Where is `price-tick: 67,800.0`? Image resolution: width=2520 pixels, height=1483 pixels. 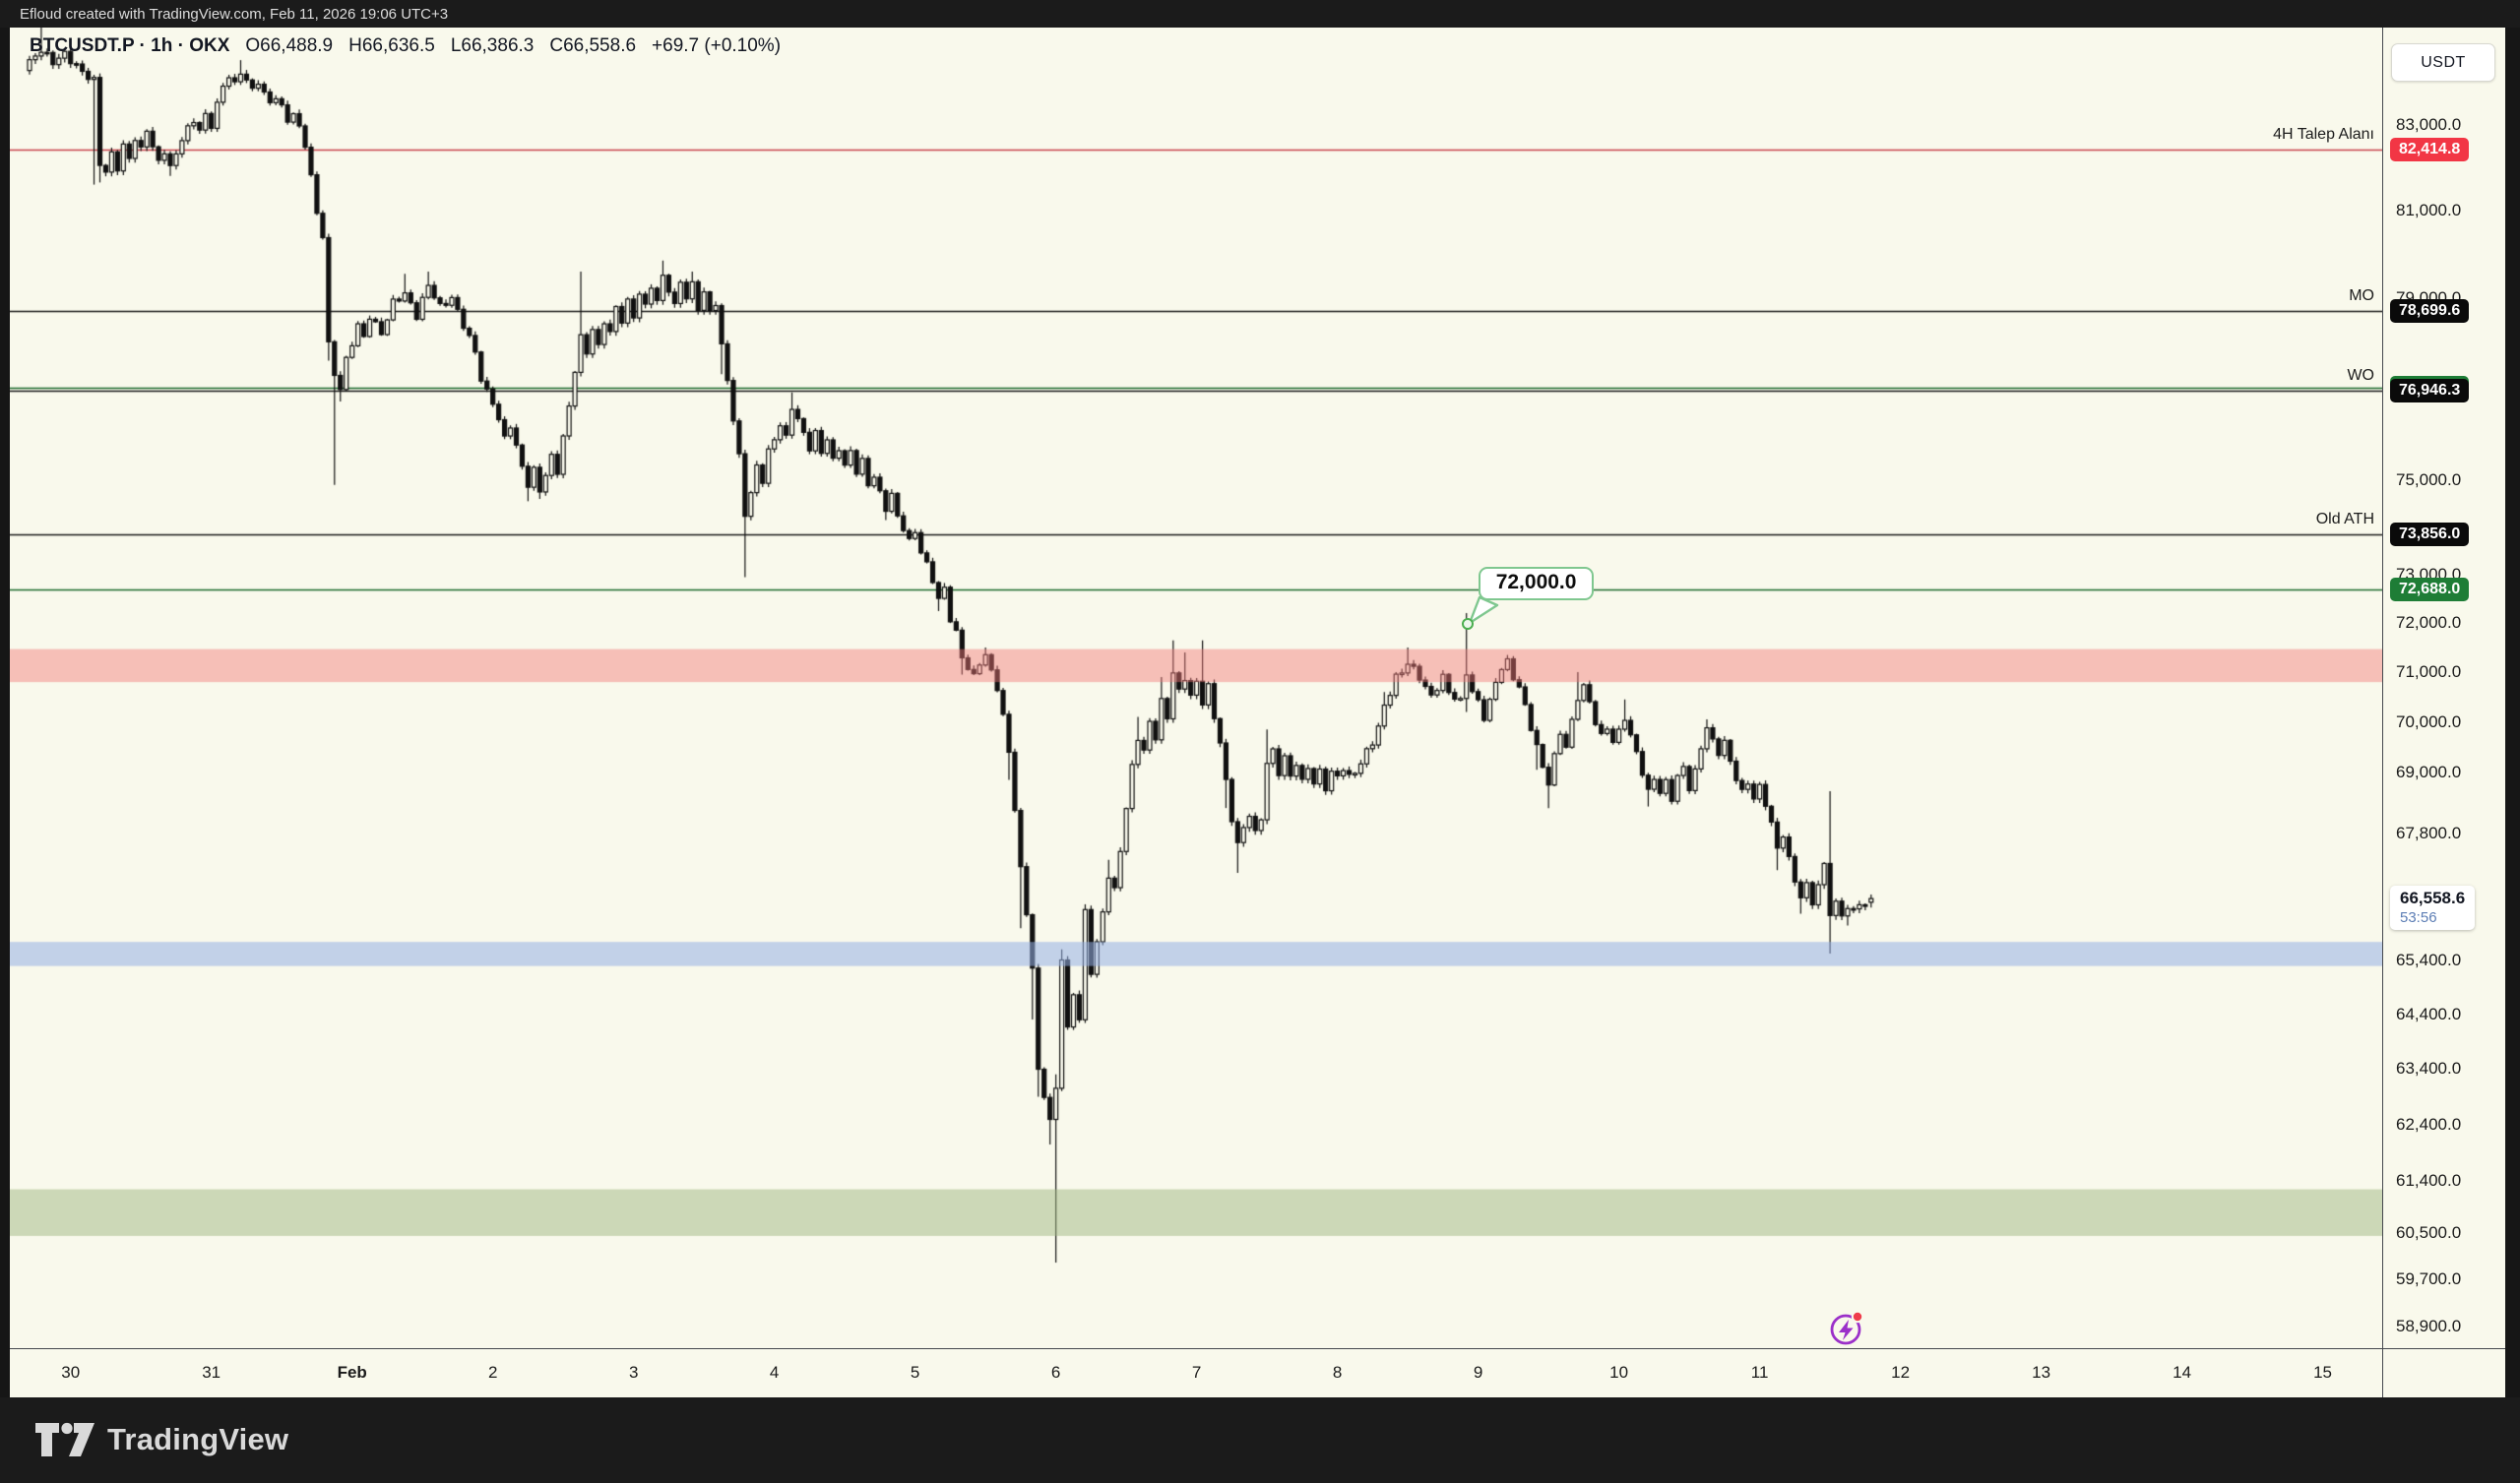
price-tick: 67,800.0 is located at coordinates (2429, 833).